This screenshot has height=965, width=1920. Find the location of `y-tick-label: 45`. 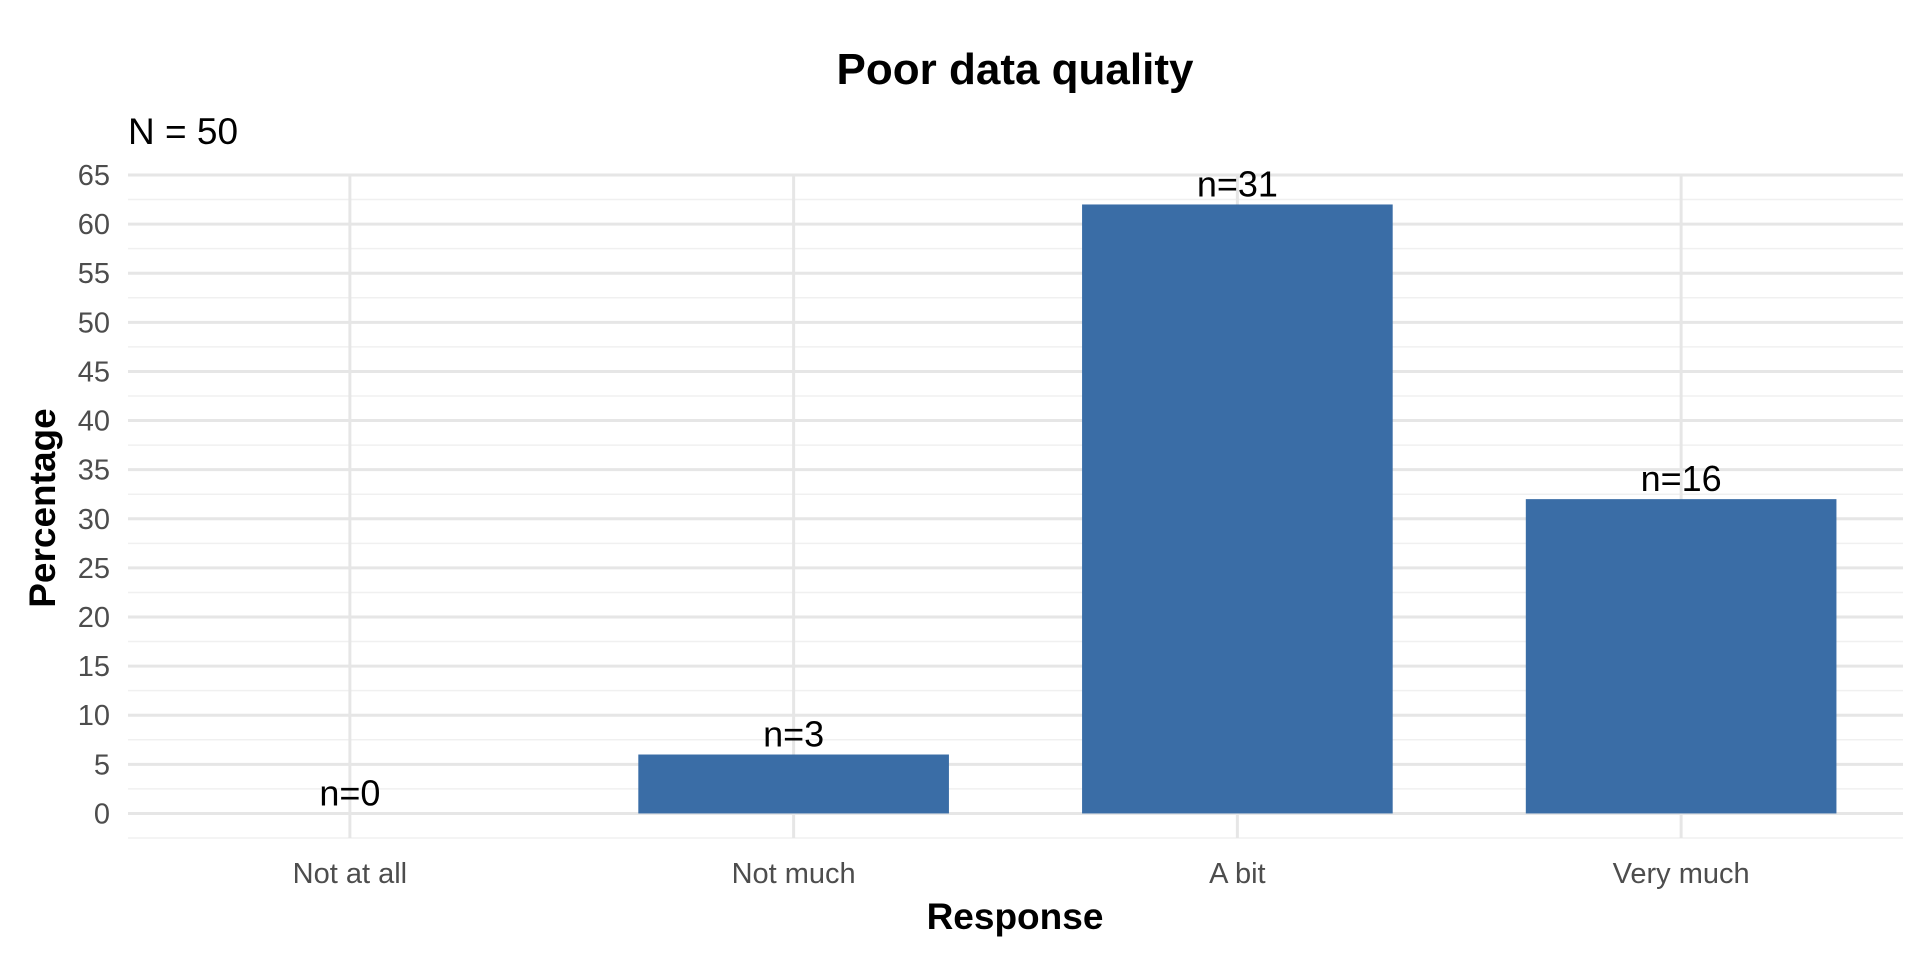

y-tick-label: 45 is located at coordinates (94, 372).